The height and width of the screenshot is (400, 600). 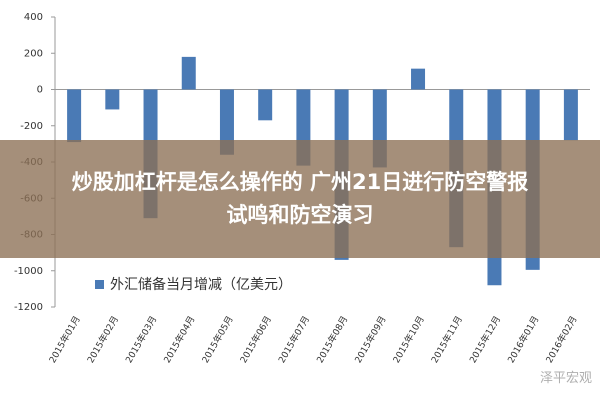 I want to click on legend-label: 外汇储备当月增减（亿美元）, so click(x=201, y=284).